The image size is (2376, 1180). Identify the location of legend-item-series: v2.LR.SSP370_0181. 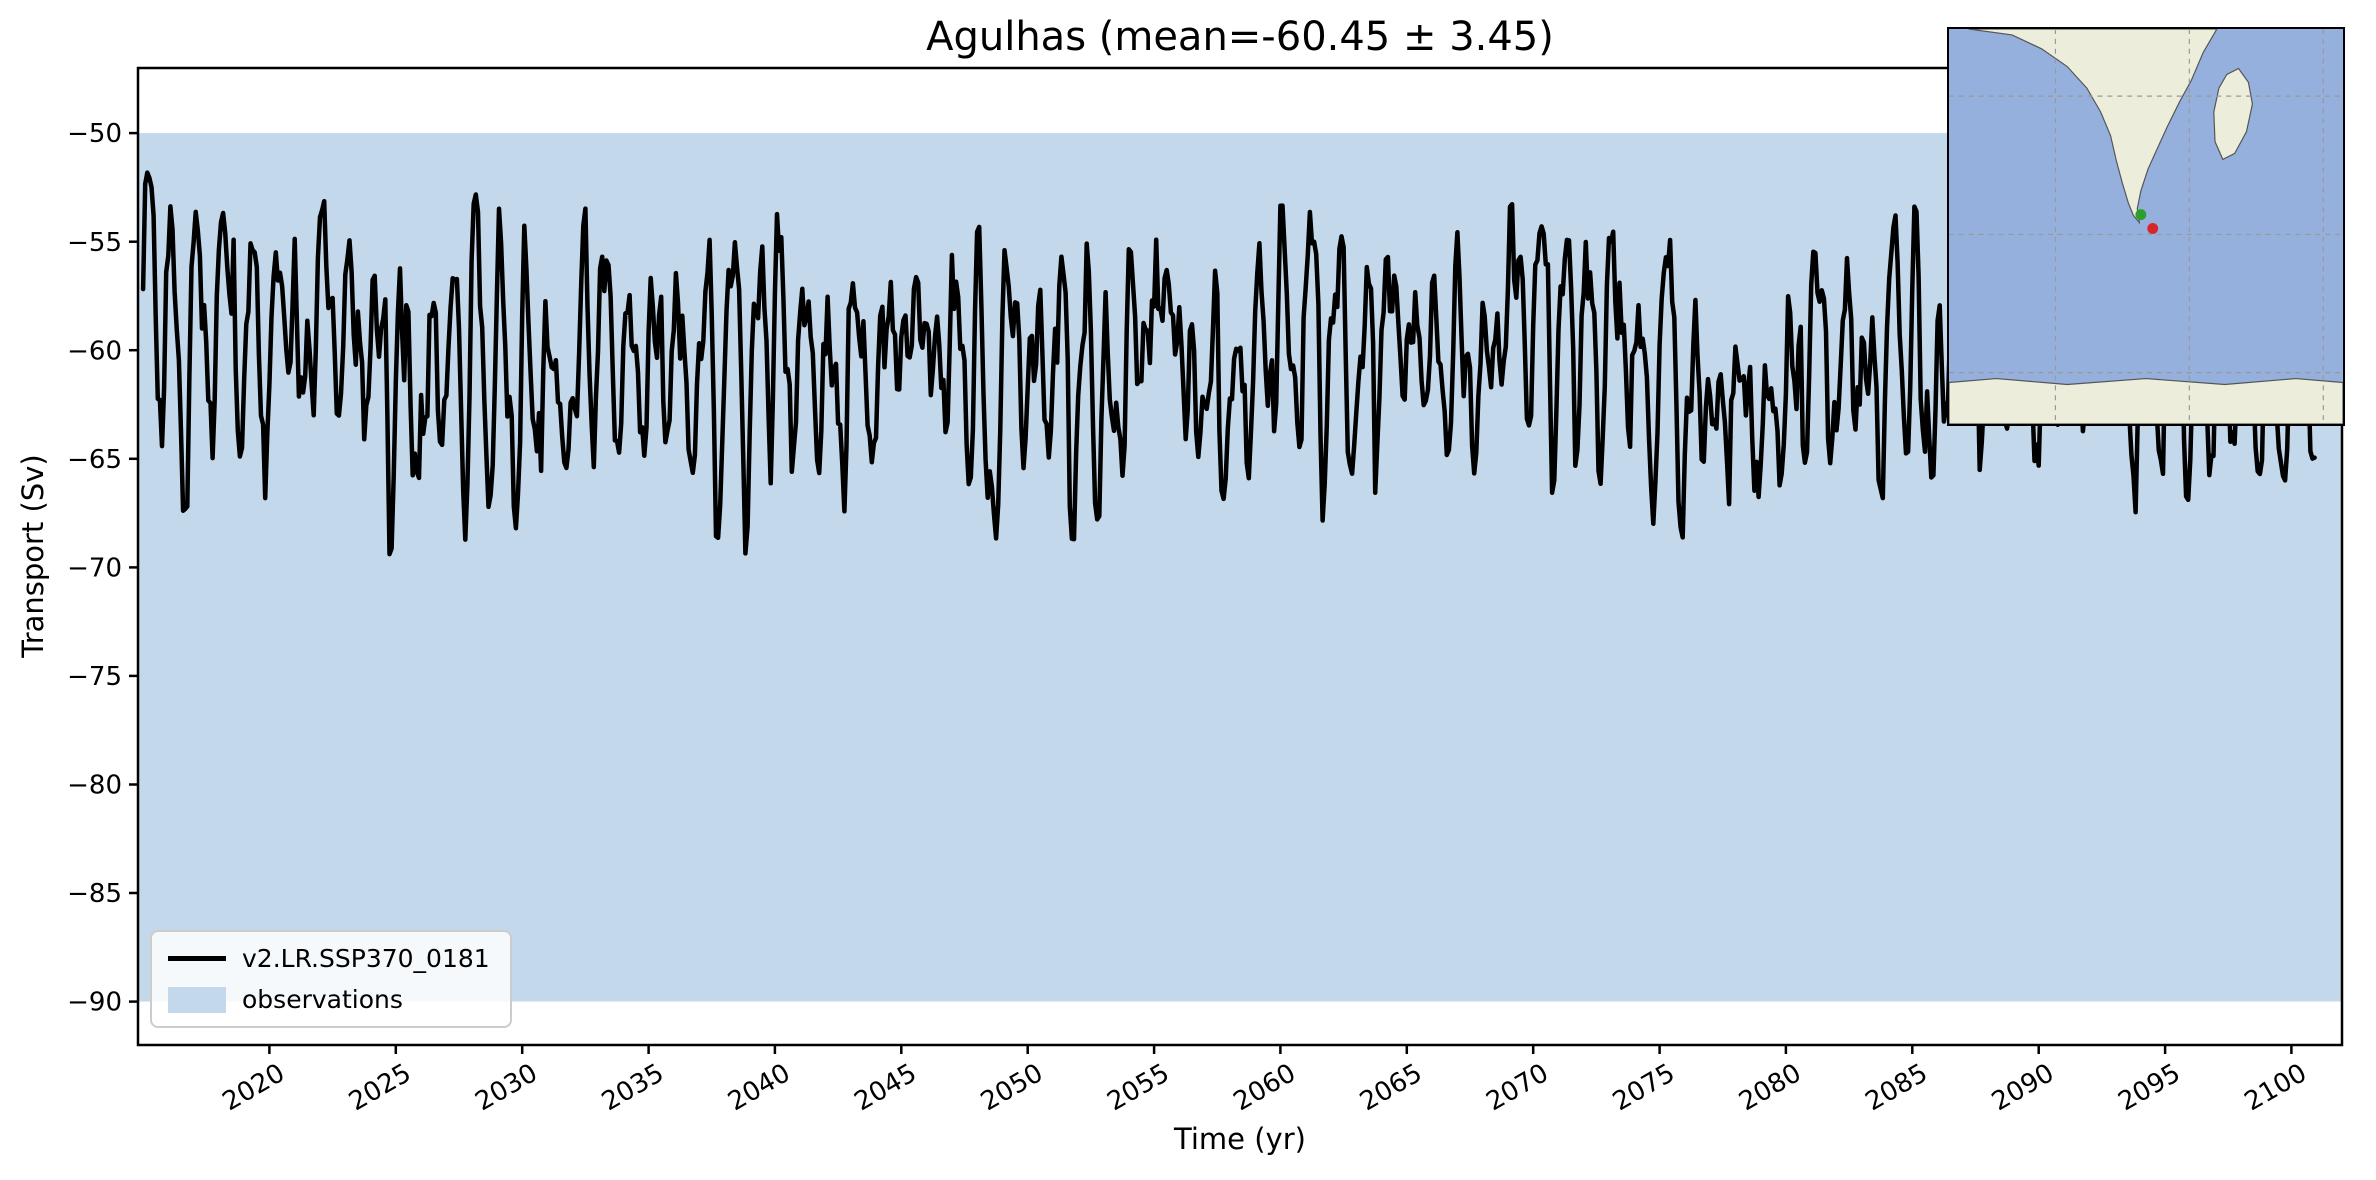
(329, 958).